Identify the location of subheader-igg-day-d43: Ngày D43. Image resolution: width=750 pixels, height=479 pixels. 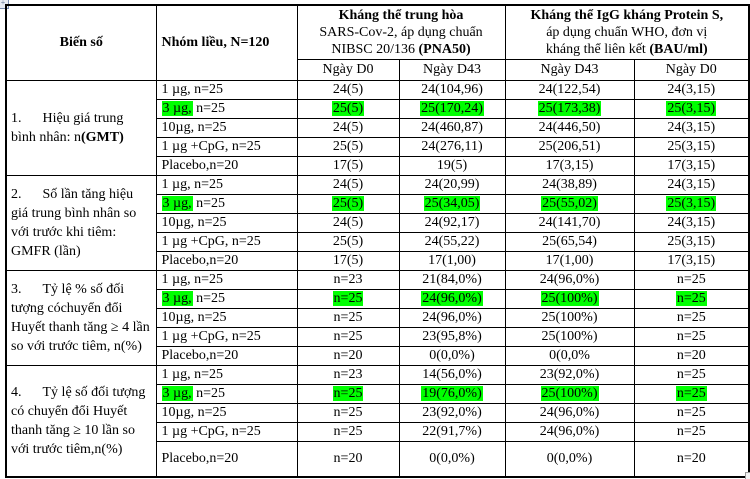
(569, 70).